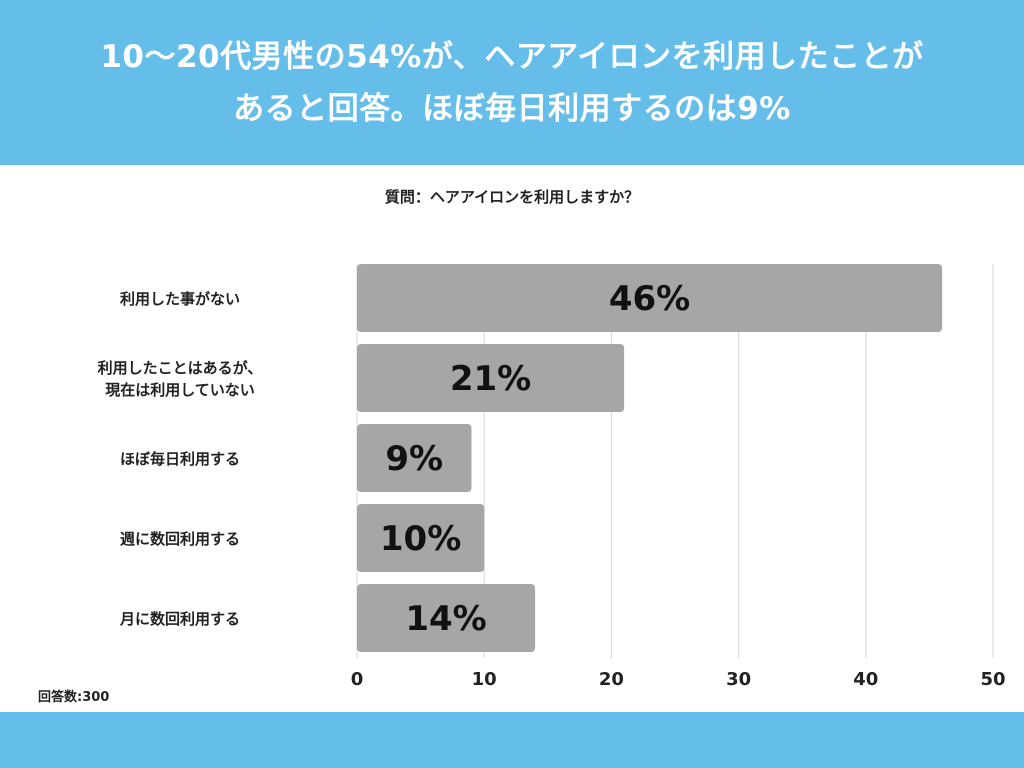 This screenshot has height=768, width=1024. What do you see at coordinates (611, 679) in the screenshot?
I see `x-tick-label: 20` at bounding box center [611, 679].